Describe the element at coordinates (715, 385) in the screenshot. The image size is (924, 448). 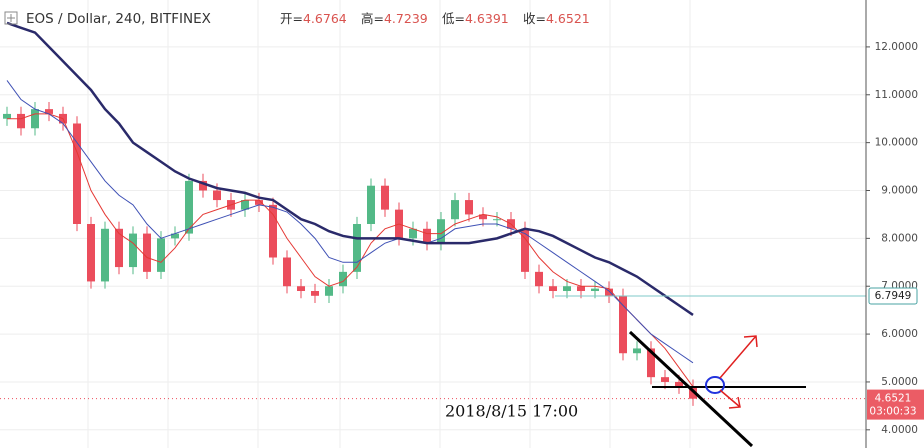
I see `circle-marker` at that location.